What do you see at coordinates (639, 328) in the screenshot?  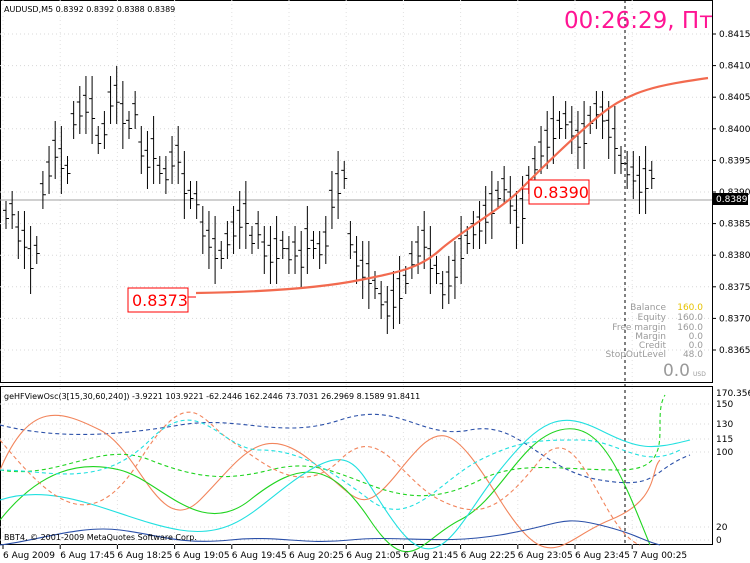 I see `free-margin-label: Free margin` at bounding box center [639, 328].